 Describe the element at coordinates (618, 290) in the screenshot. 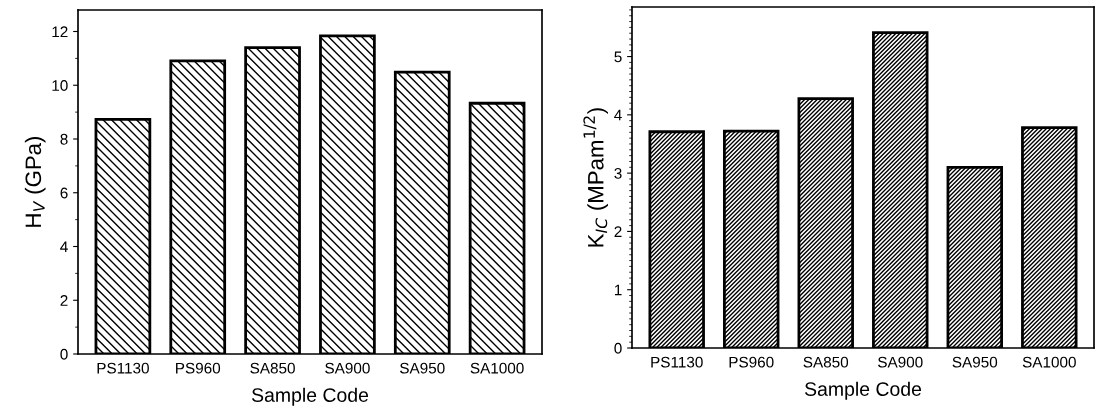

I see `y-tick-label: 1` at that location.